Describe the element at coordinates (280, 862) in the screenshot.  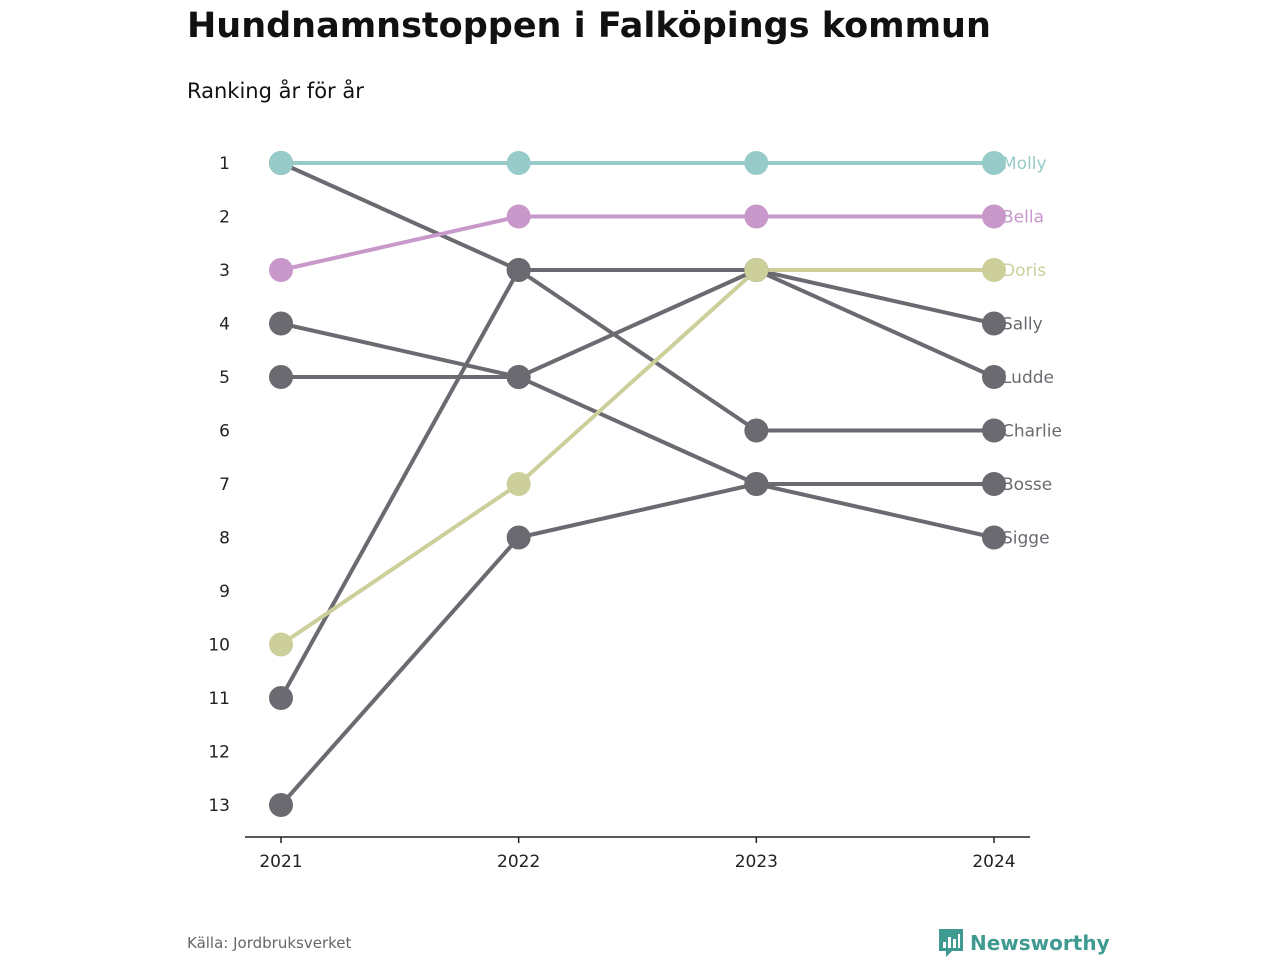
I see `x-tick-label: 2021` at that location.